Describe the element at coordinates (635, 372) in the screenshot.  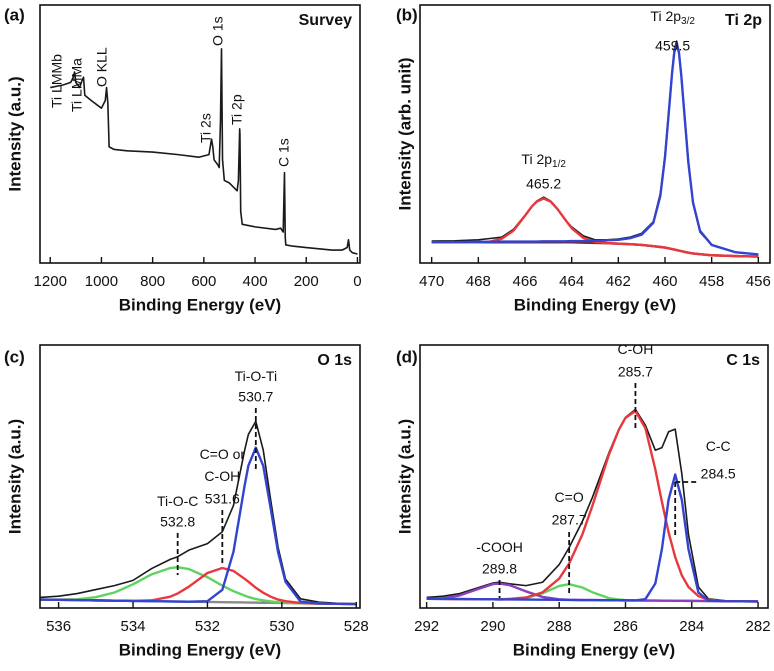
I see `annotation-value: 285.7` at that location.